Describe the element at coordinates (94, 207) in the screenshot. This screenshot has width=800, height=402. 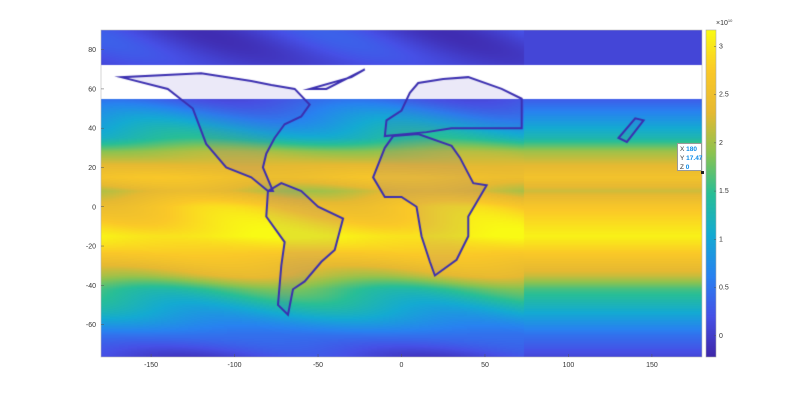
I see `y-tick-label: 0` at that location.